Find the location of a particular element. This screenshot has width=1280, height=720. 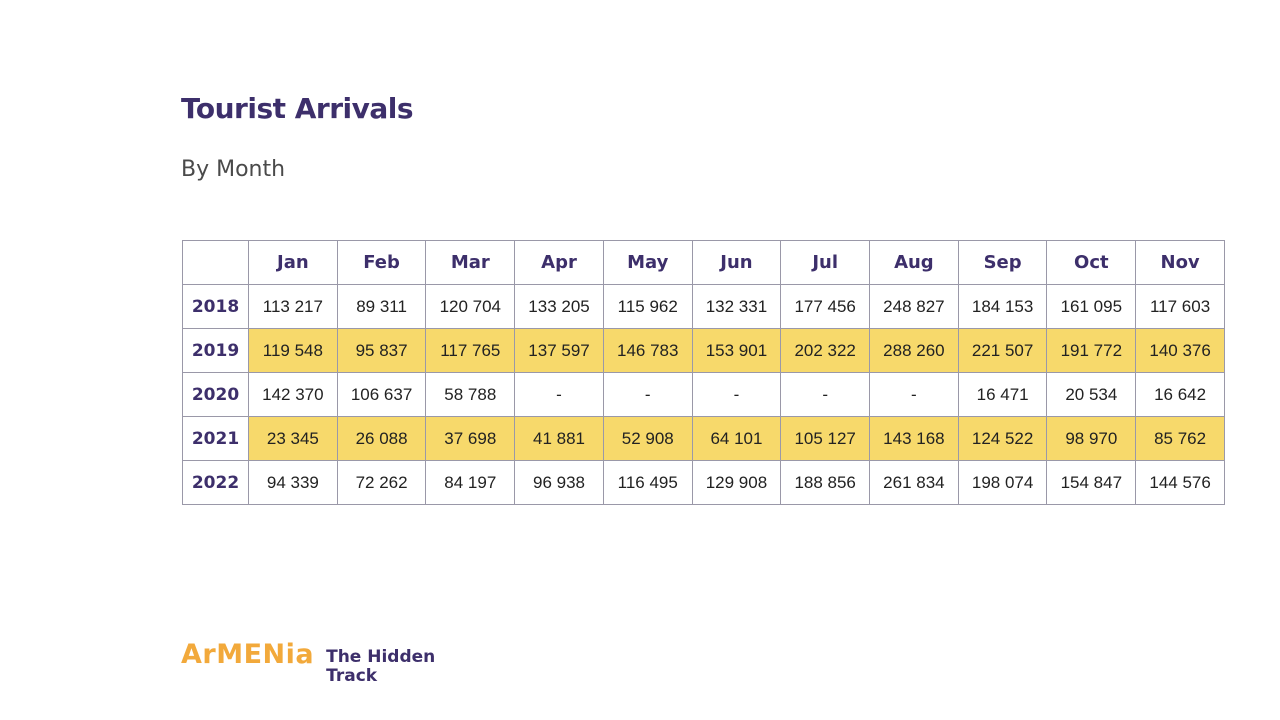

row-year-label: 2018 is located at coordinates (215, 306).